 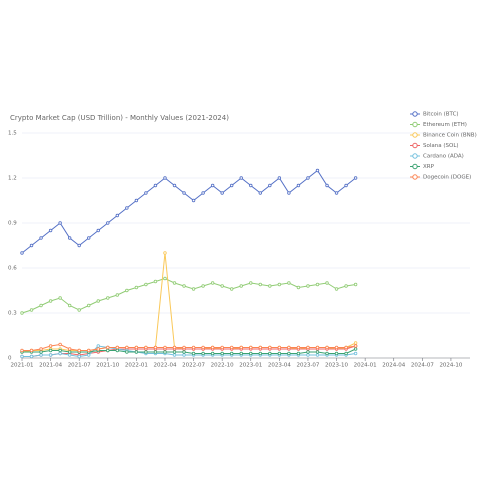 What do you see at coordinates (450, 366) in the screenshot?
I see `x-tick-label: 2024-10` at bounding box center [450, 366].